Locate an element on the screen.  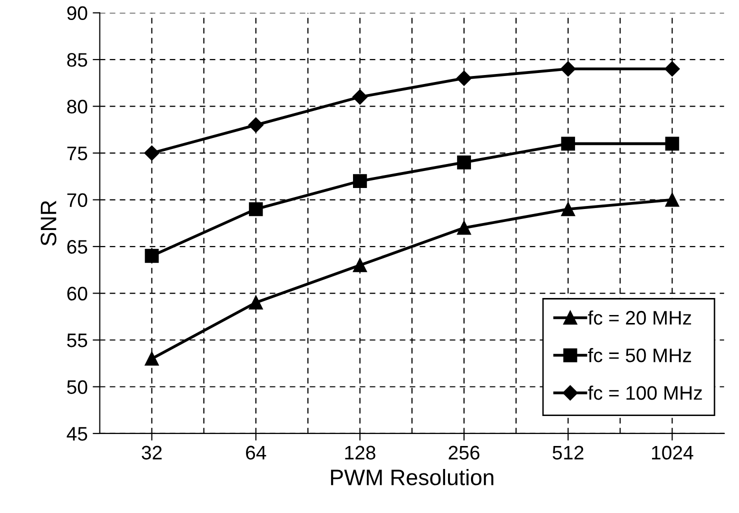
y-tick-label: 65 is located at coordinates (77, 247).